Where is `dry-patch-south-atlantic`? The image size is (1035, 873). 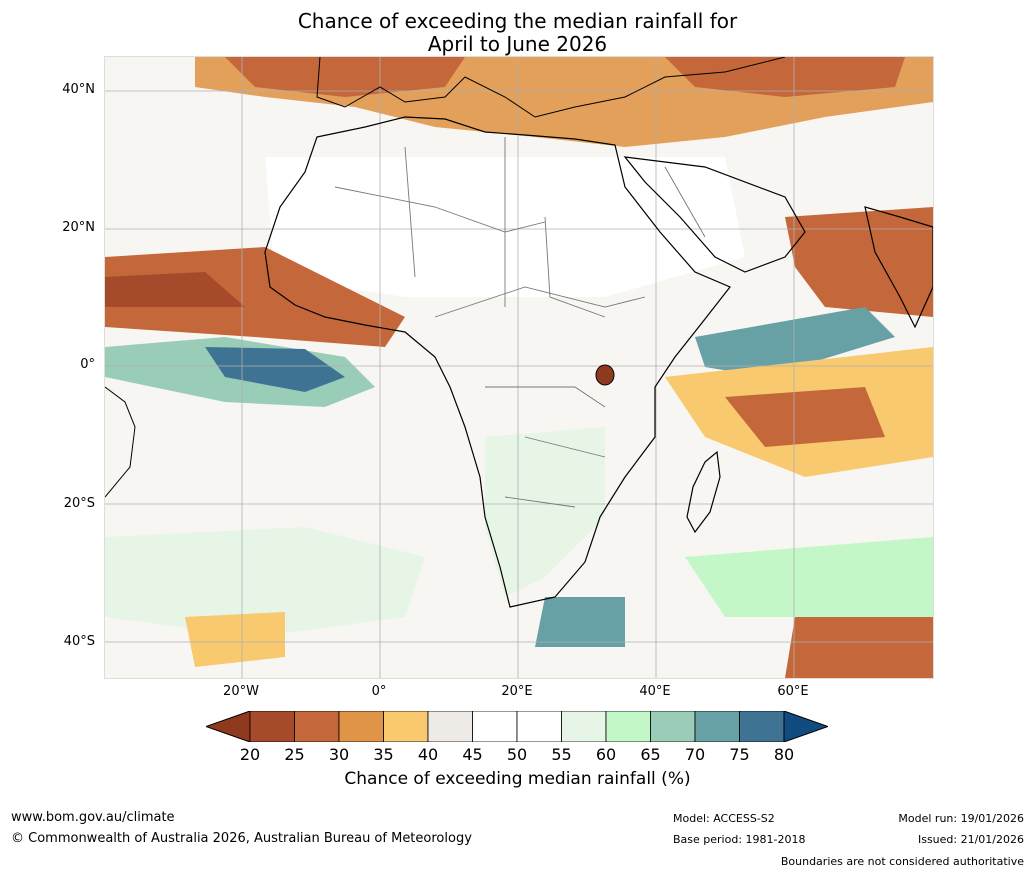
dry-patch-south-atlantic is located at coordinates (235, 639).